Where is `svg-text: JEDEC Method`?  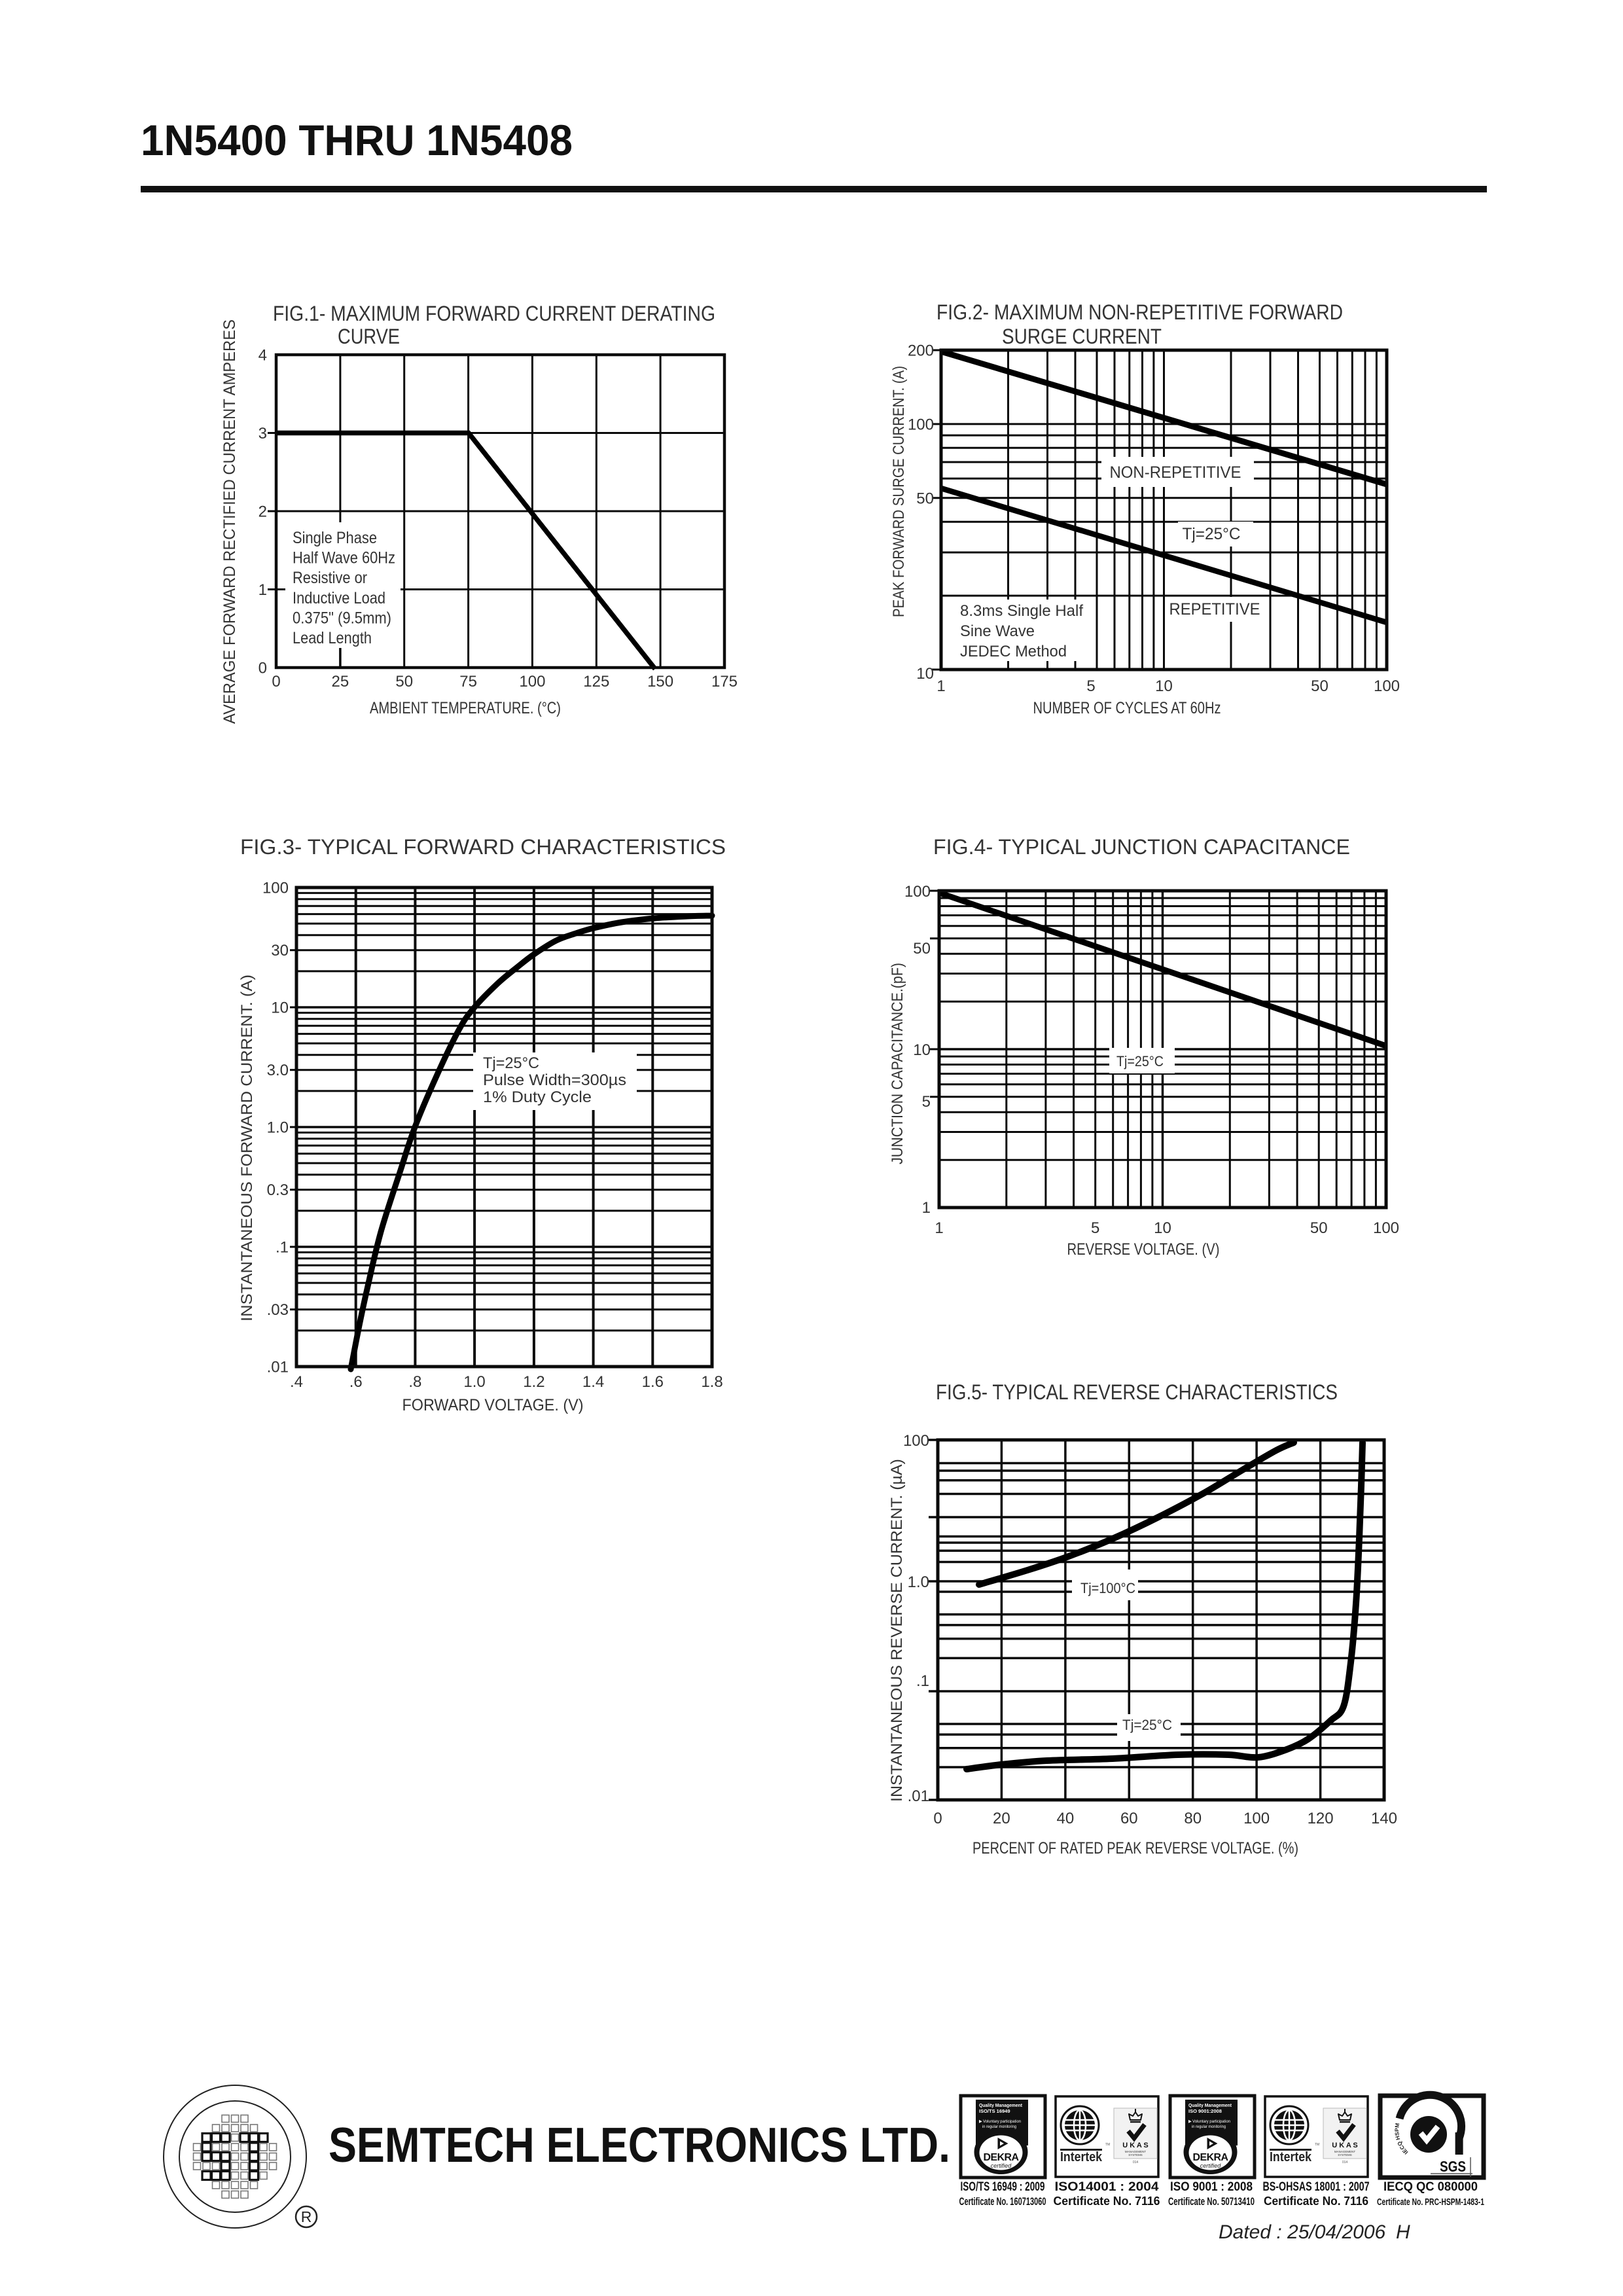
svg-text: JEDEC Method is located at coordinates (1013, 651).